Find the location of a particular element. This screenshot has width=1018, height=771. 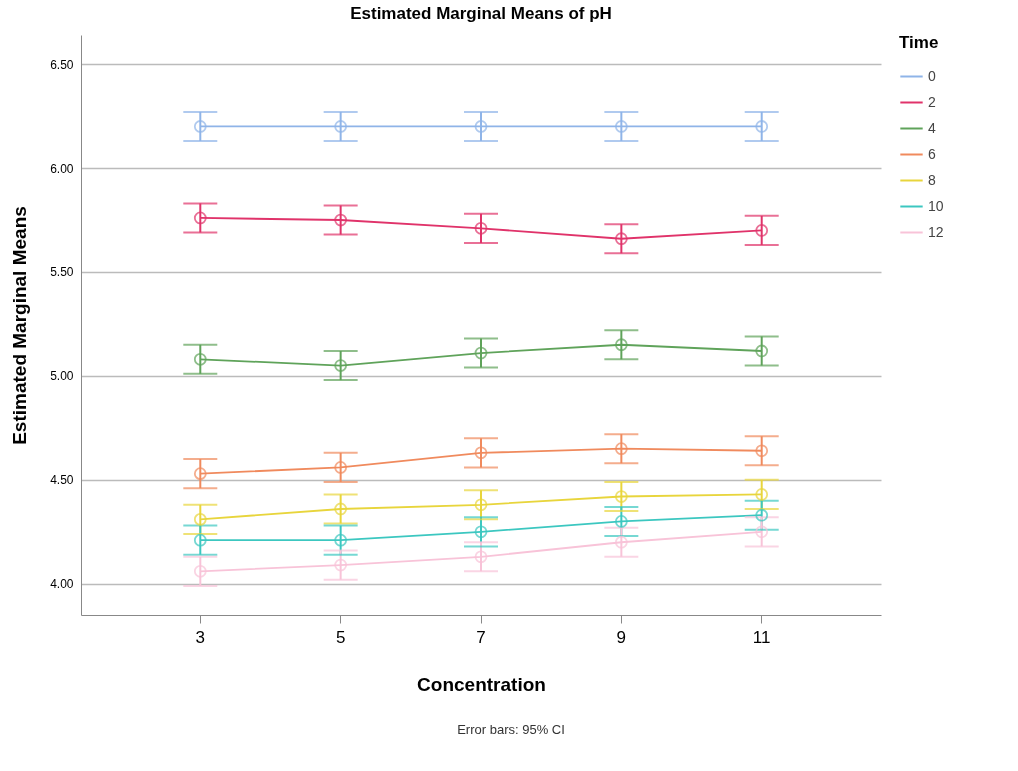

x-tick-label: 7 is located at coordinates (481, 637).